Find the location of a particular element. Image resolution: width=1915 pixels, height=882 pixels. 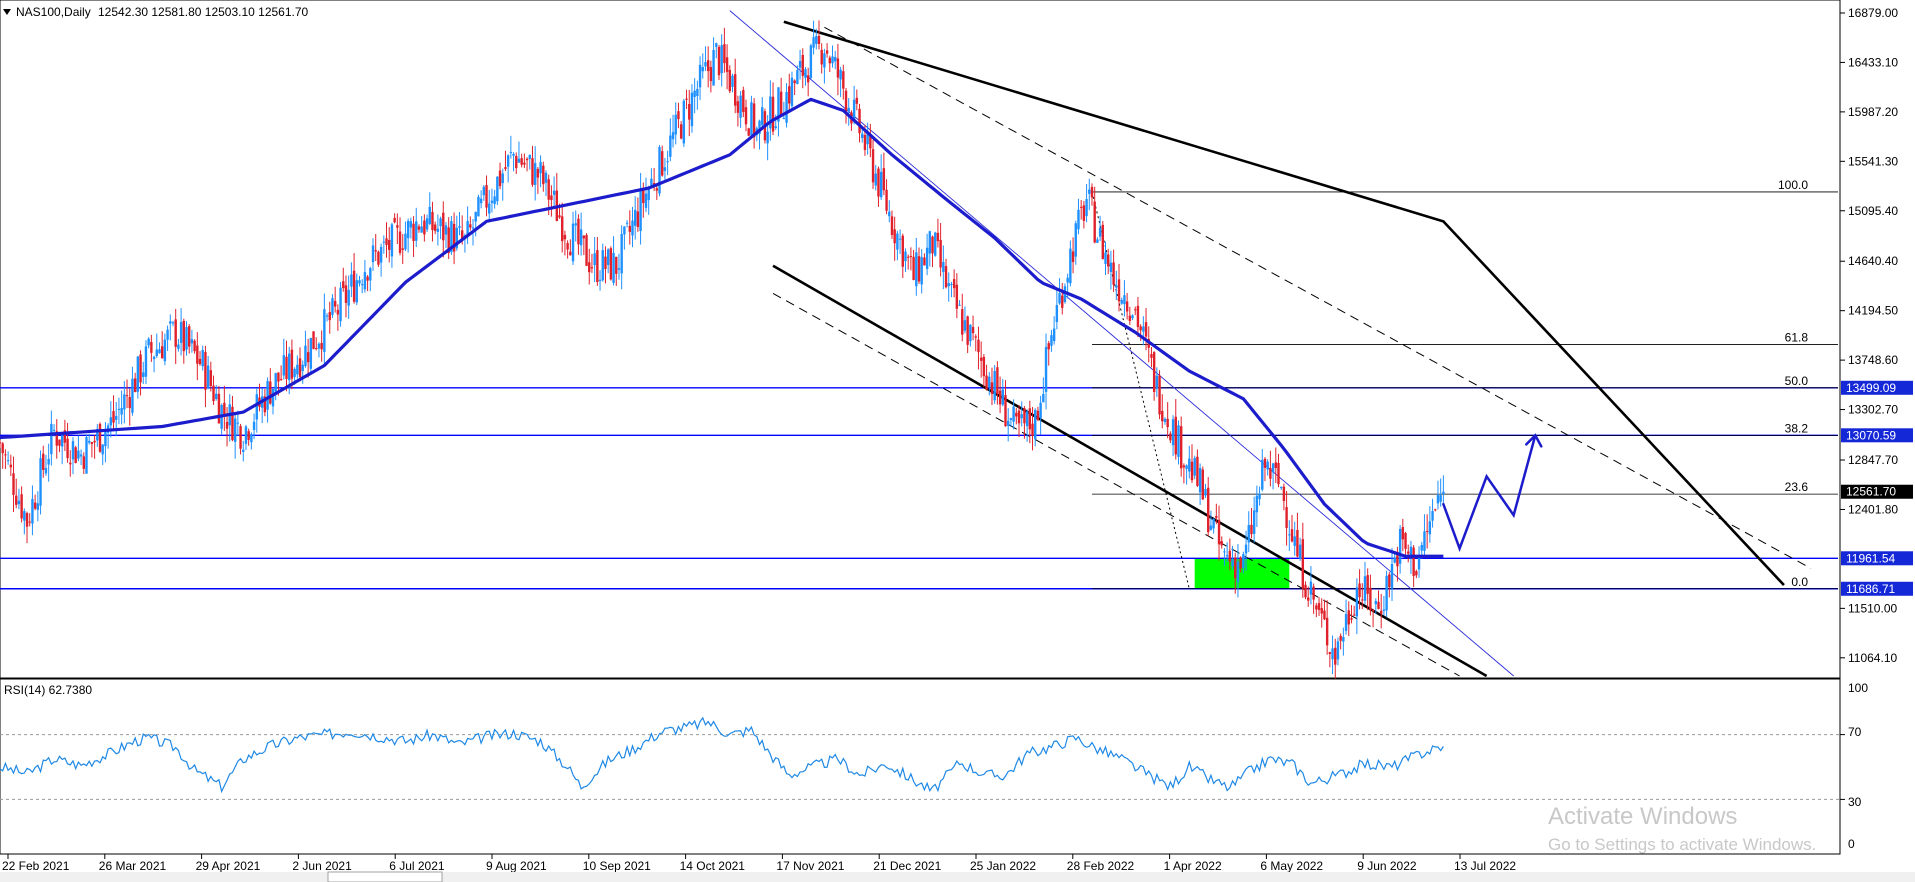

time-tick-label: 6 Jul 2021 is located at coordinates (417, 866).